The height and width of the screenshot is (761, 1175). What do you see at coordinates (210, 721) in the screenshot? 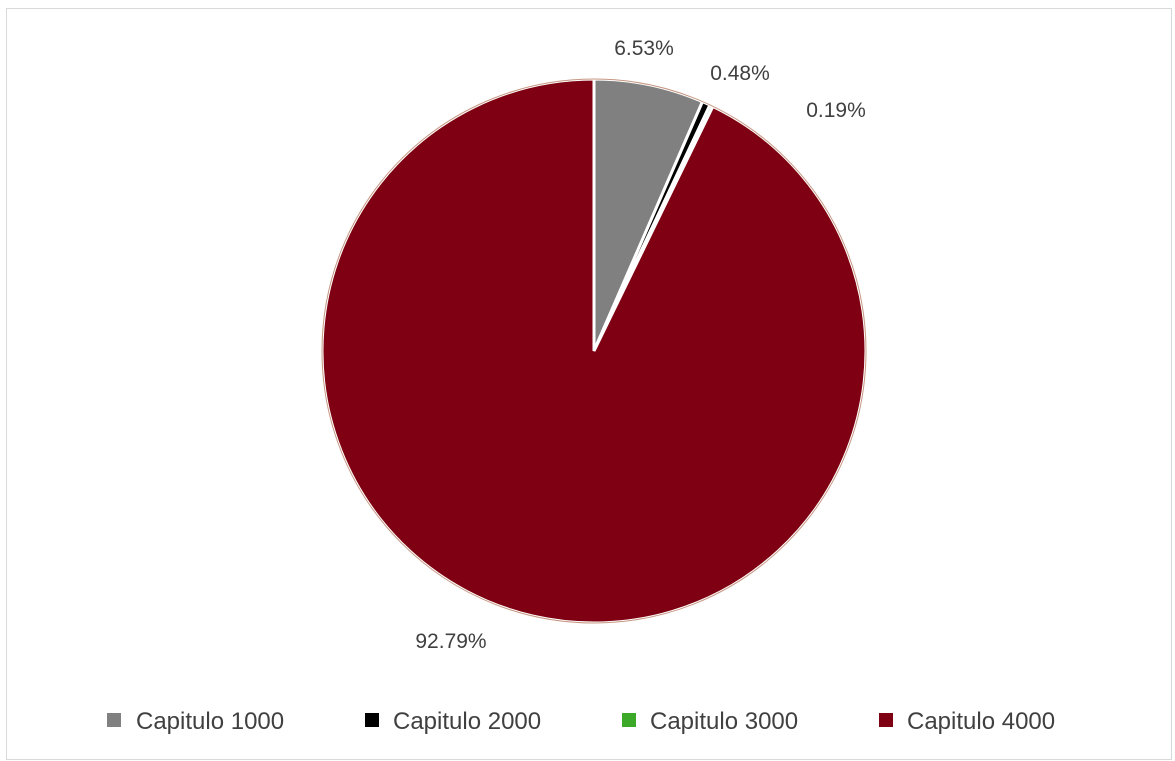
I see `legend-label-capitulo-1000: Capitulo 1000` at bounding box center [210, 721].